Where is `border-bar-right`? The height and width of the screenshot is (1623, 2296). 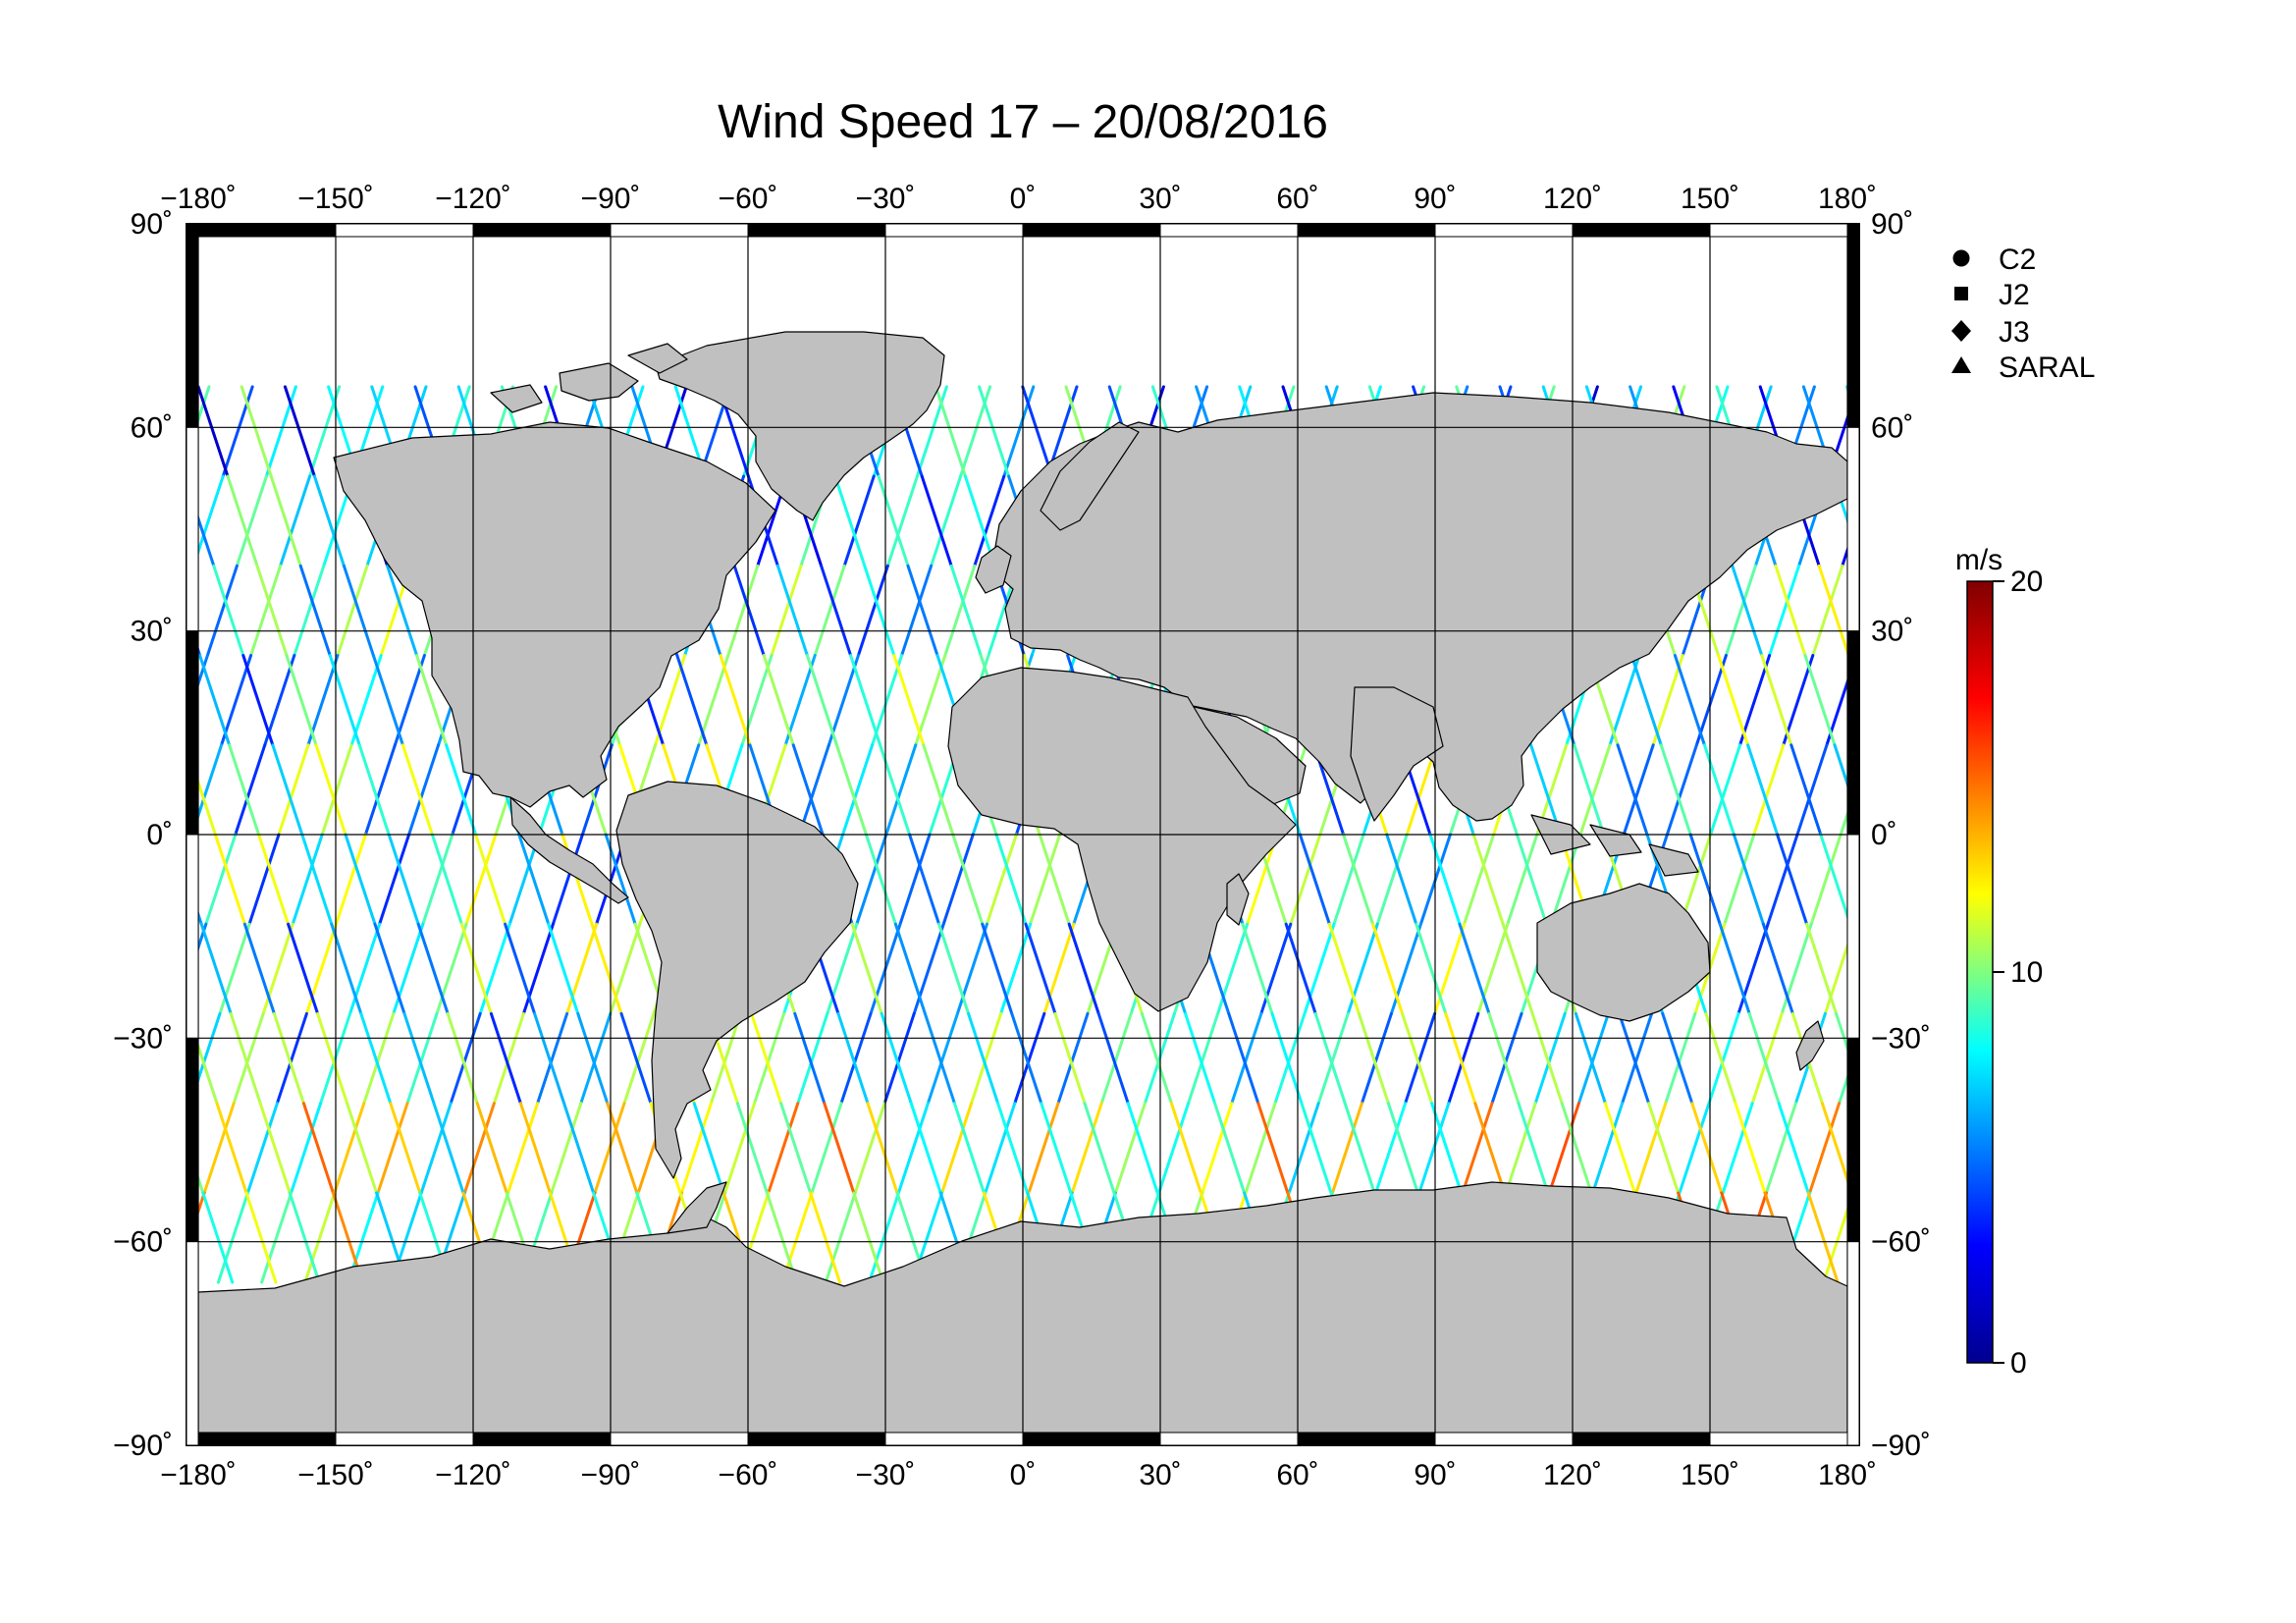
border-bar-right is located at coordinates (1853, 1344).